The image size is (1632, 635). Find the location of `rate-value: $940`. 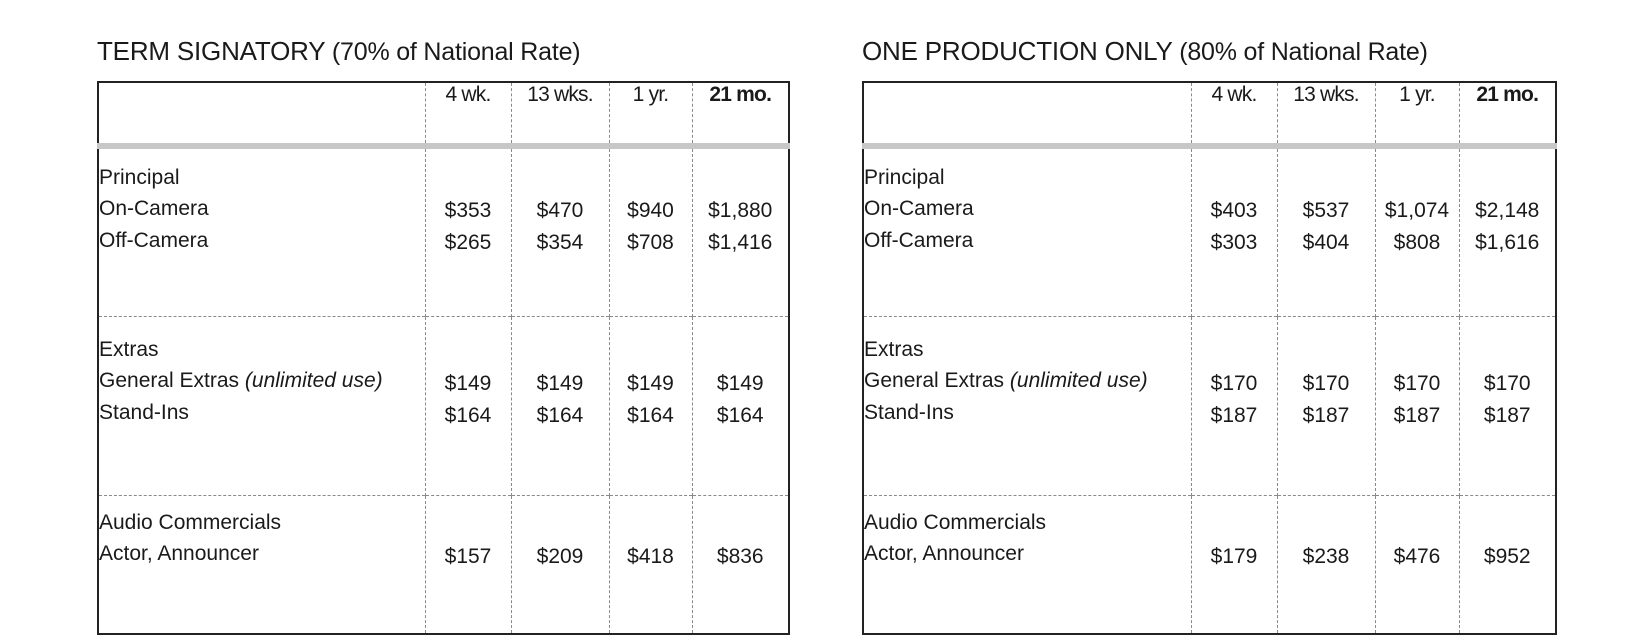

rate-value: $940 is located at coordinates (650, 210).